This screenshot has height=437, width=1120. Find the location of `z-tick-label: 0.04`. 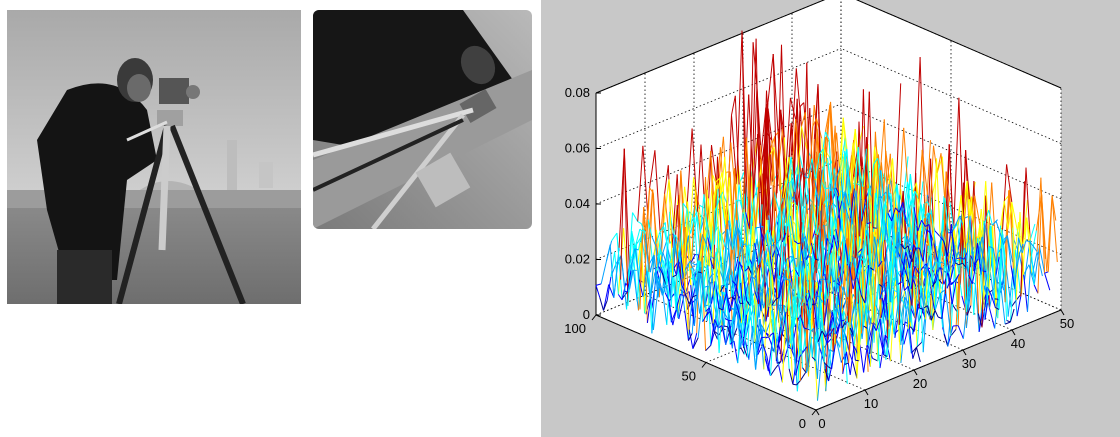

z-tick-label: 0.04 is located at coordinates (577, 203).